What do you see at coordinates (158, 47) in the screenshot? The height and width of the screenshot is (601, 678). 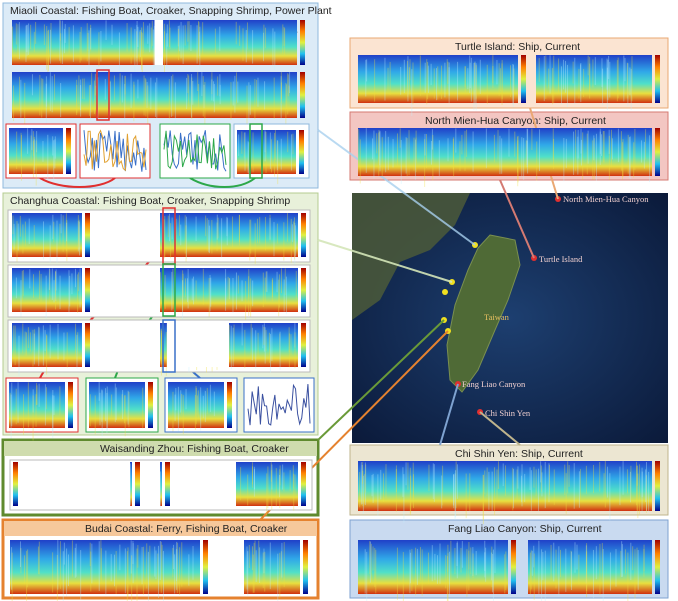 I see `spectrogram` at bounding box center [158, 47].